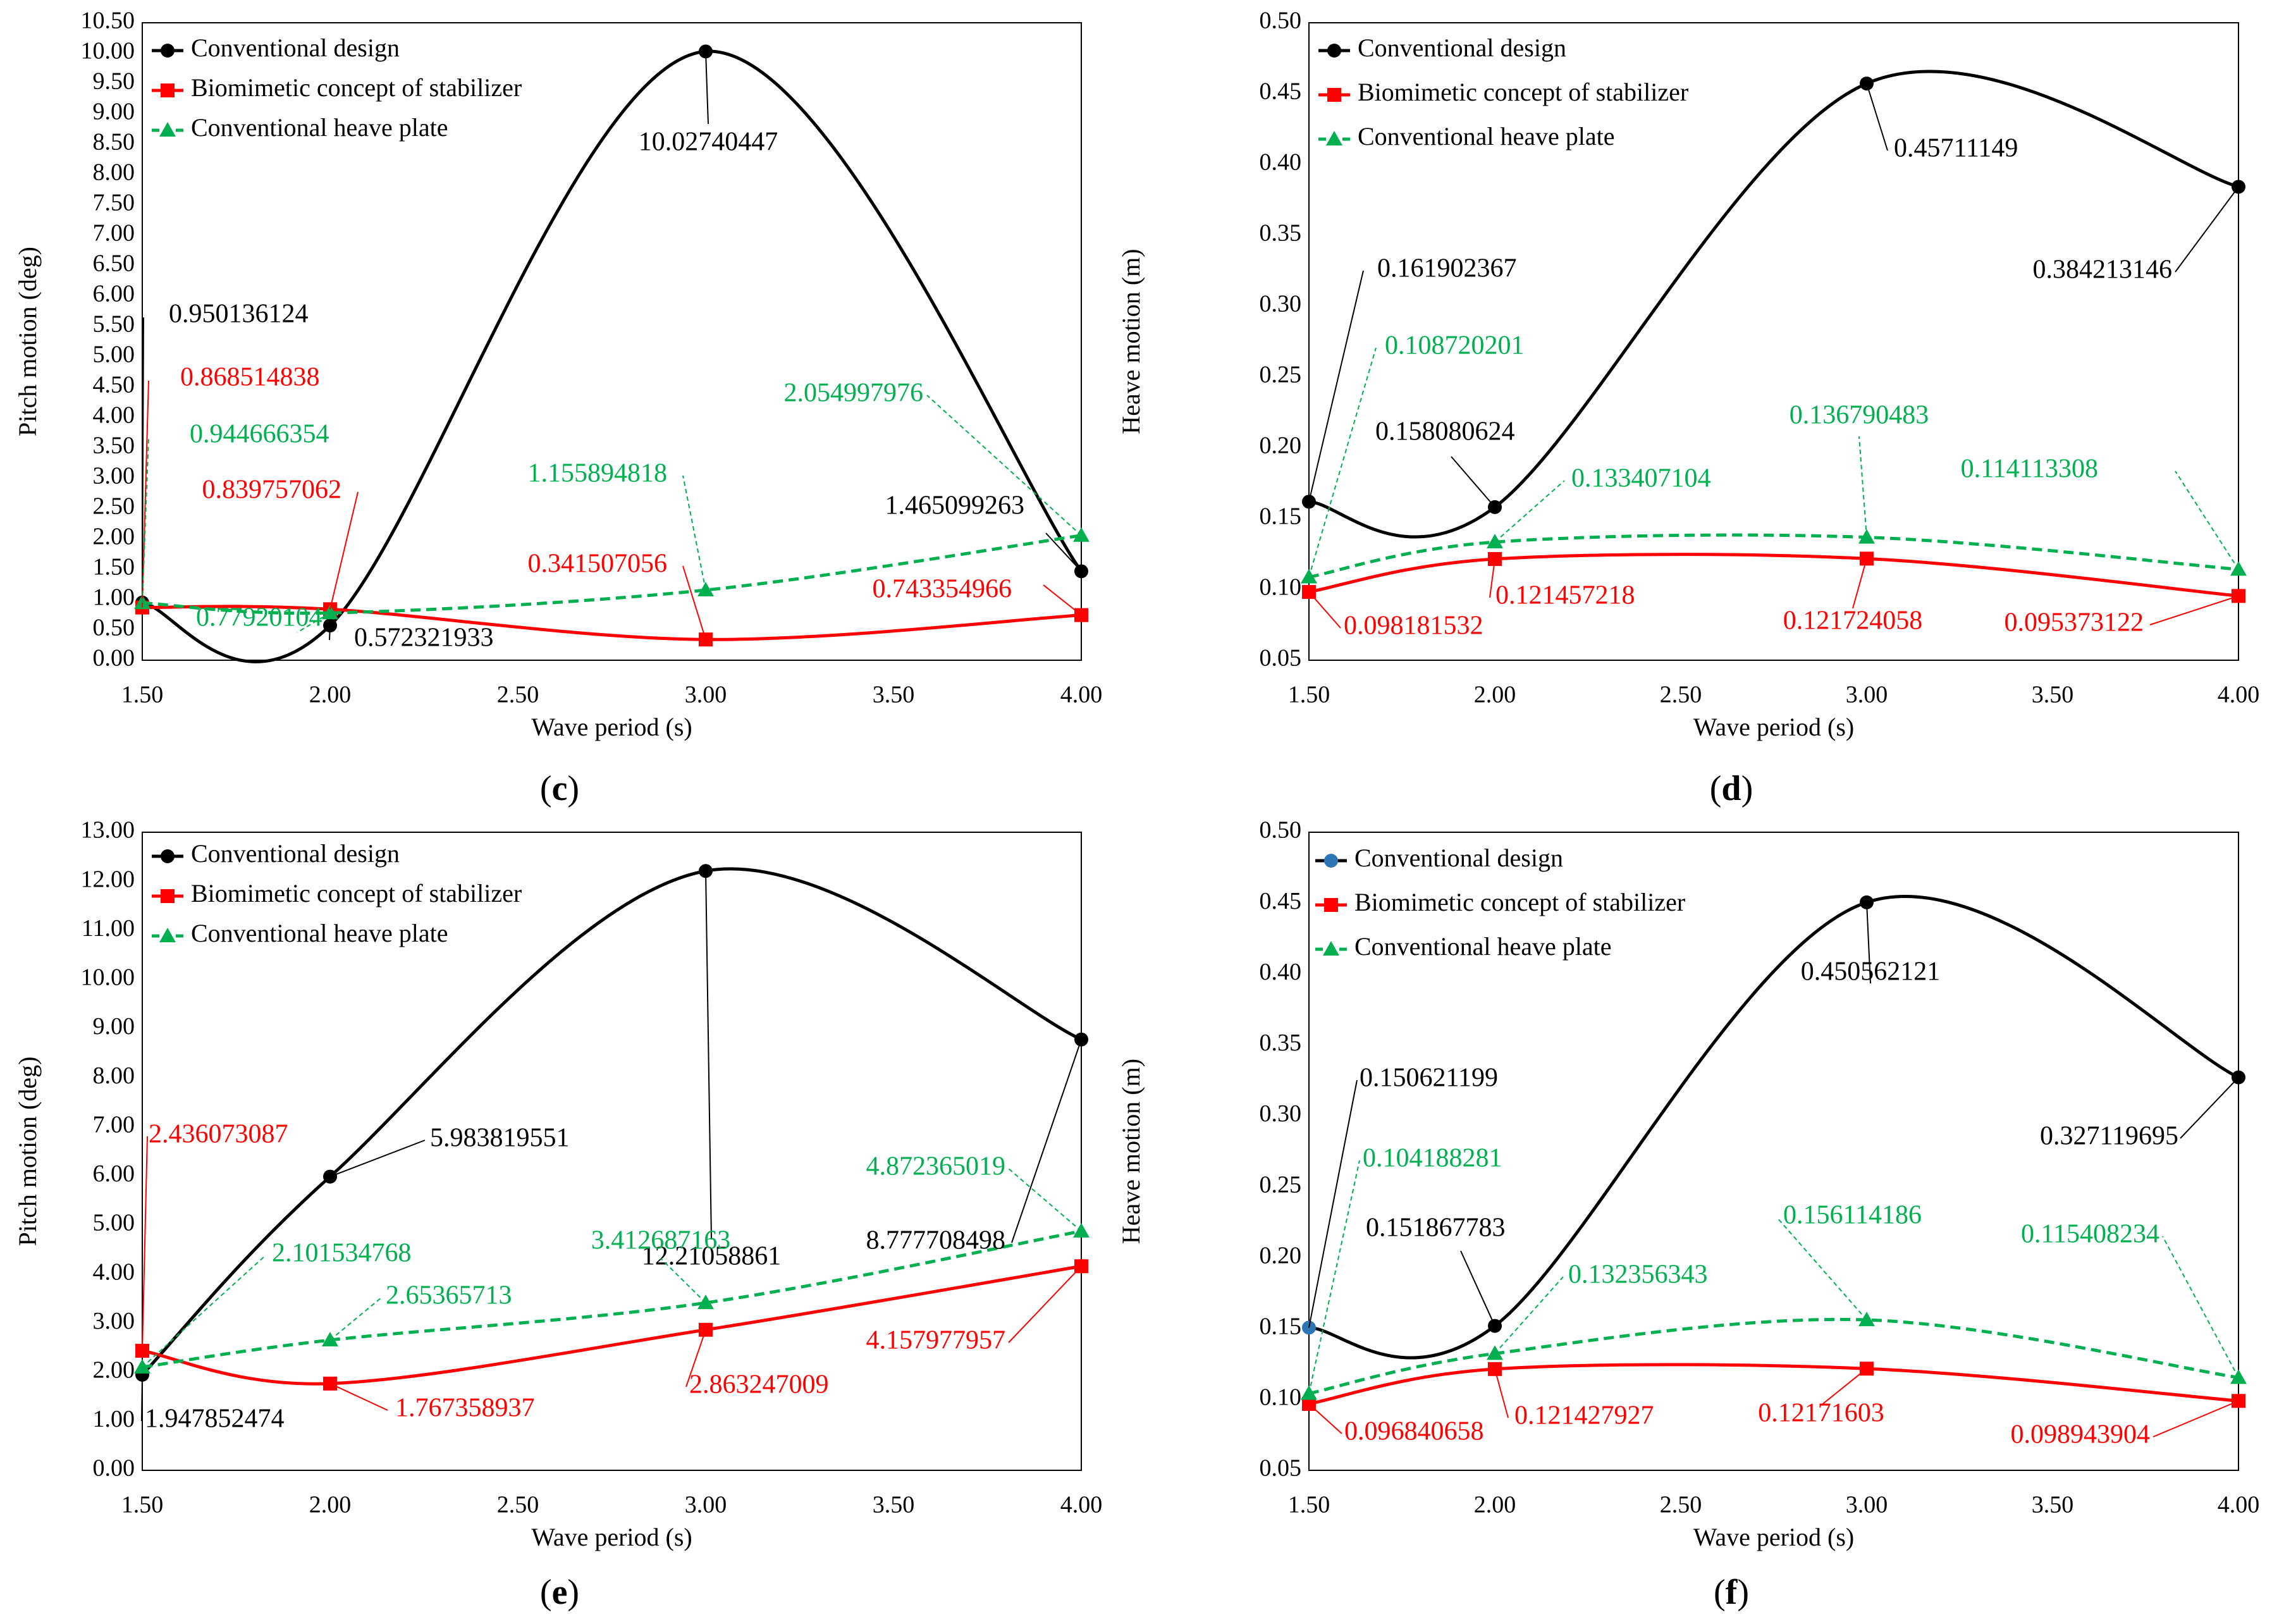 The height and width of the screenshot is (1624, 2272). What do you see at coordinates (2030, 469) in the screenshot?
I see `data-label-heave-plate: 0.114113308` at bounding box center [2030, 469].